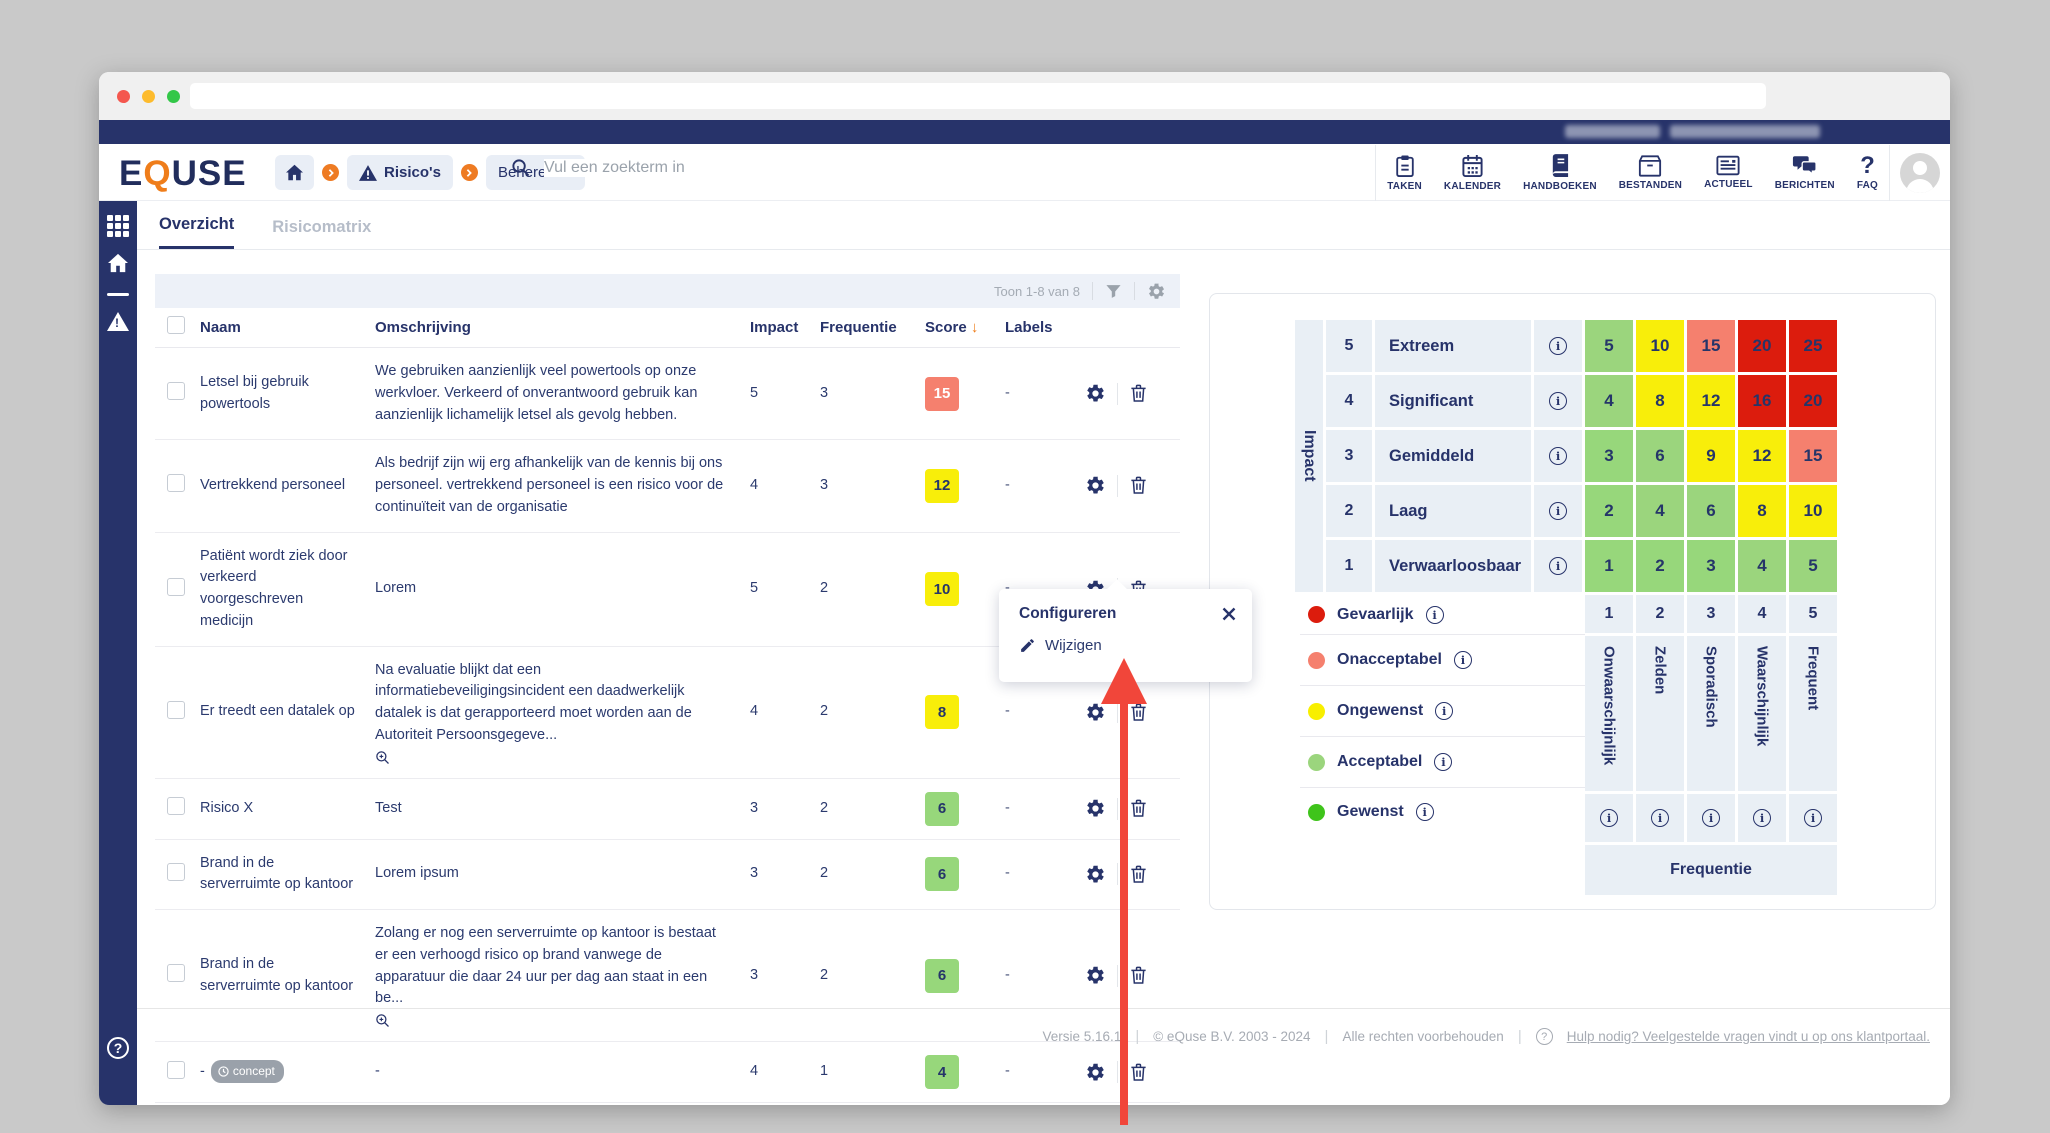 This screenshot has width=2050, height=1133. Describe the element at coordinates (1316, 711) in the screenshot. I see `legend-color-dot` at that location.